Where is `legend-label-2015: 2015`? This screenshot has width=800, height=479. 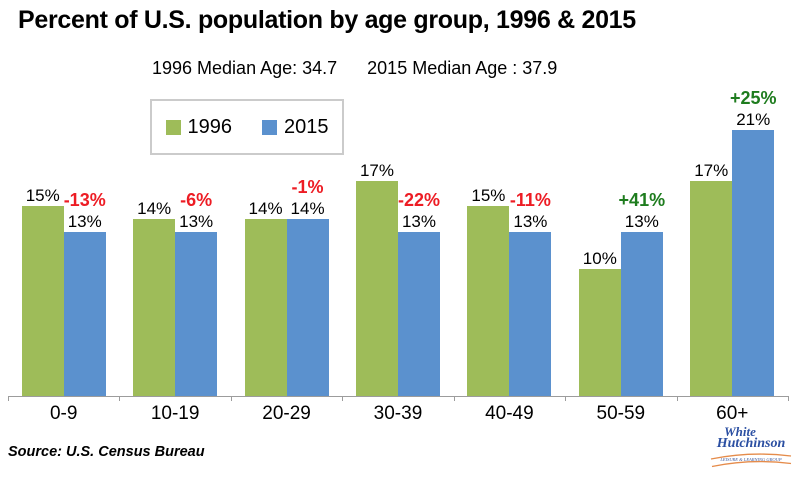 legend-label-2015: 2015 is located at coordinates (306, 126).